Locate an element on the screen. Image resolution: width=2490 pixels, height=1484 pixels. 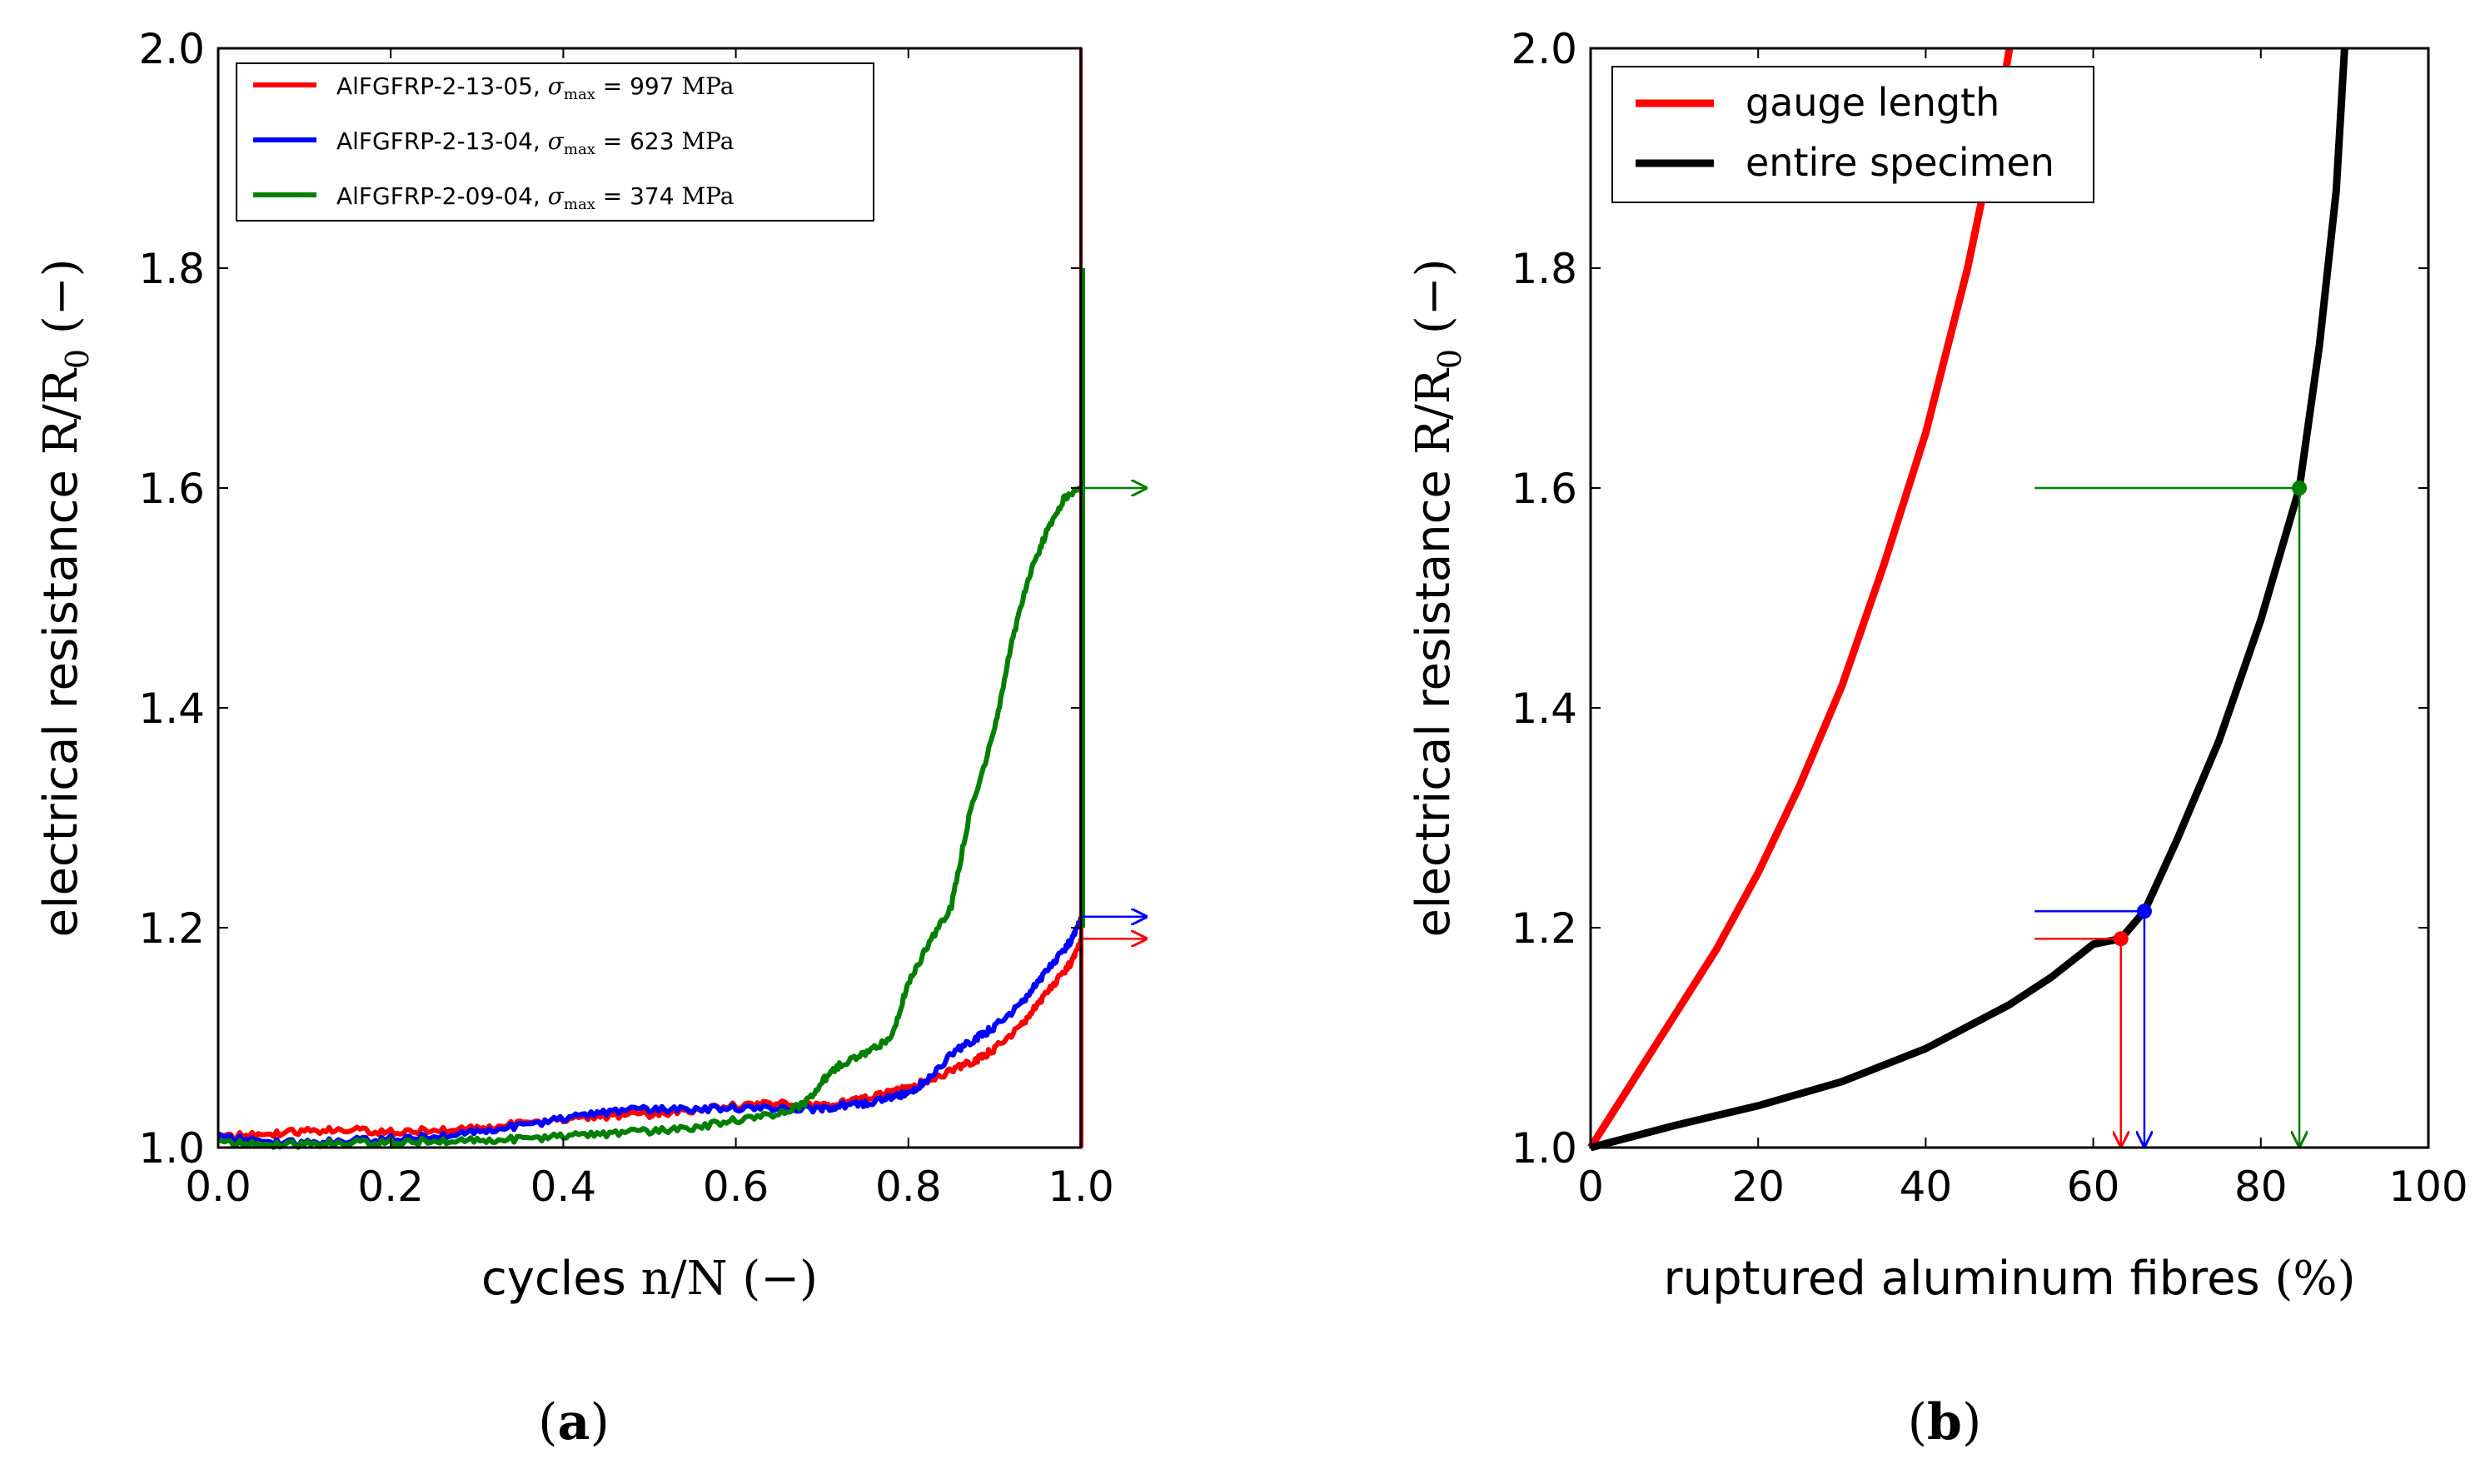
chart-b-xlabel: ruptured aluminum fibres (%) is located at coordinates (2010, 1279).